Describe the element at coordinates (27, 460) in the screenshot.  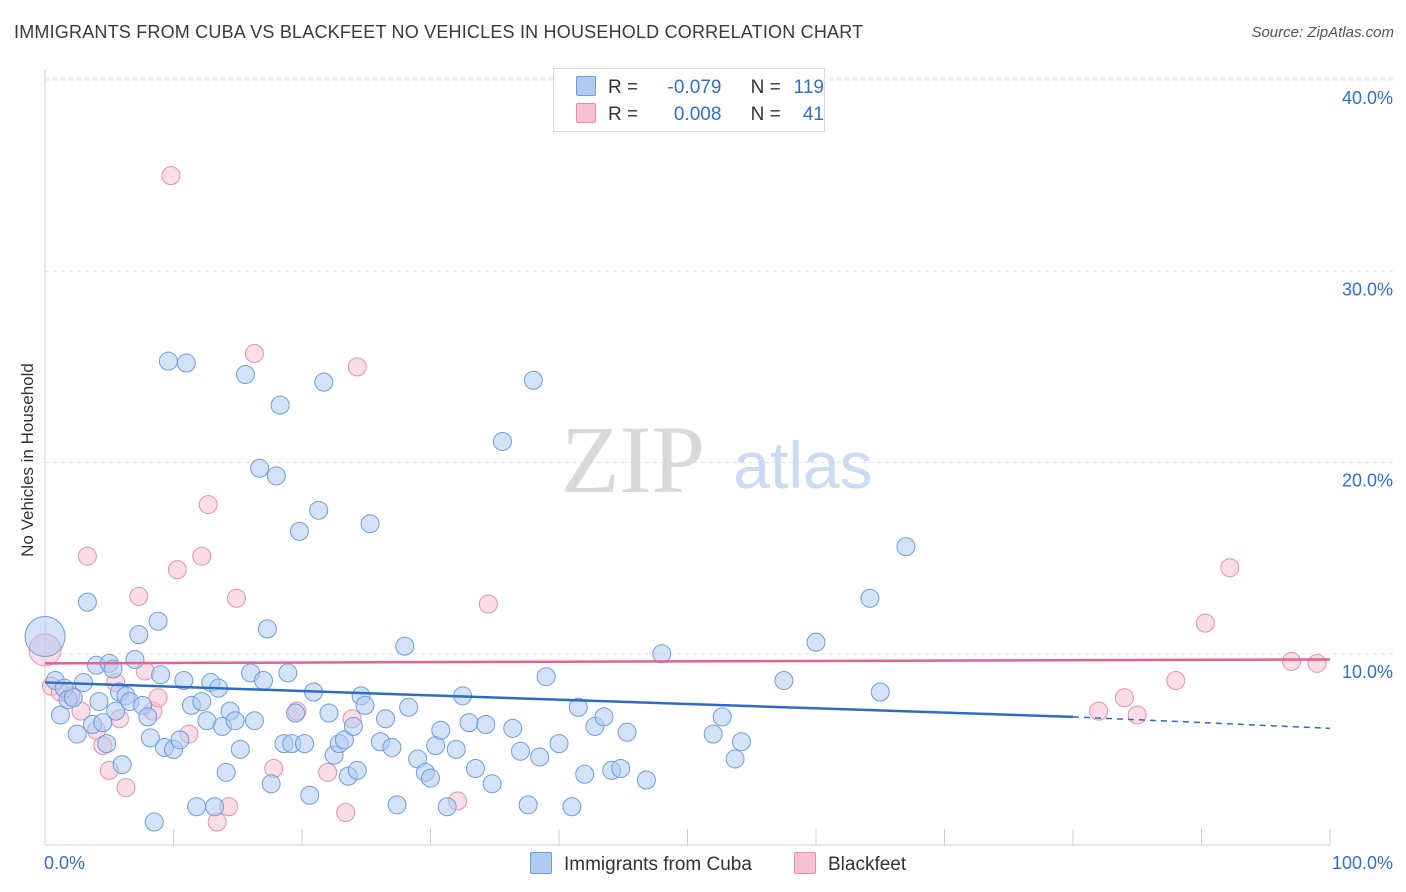
I see `y-axis-label: No Vehicles in Household` at that location.